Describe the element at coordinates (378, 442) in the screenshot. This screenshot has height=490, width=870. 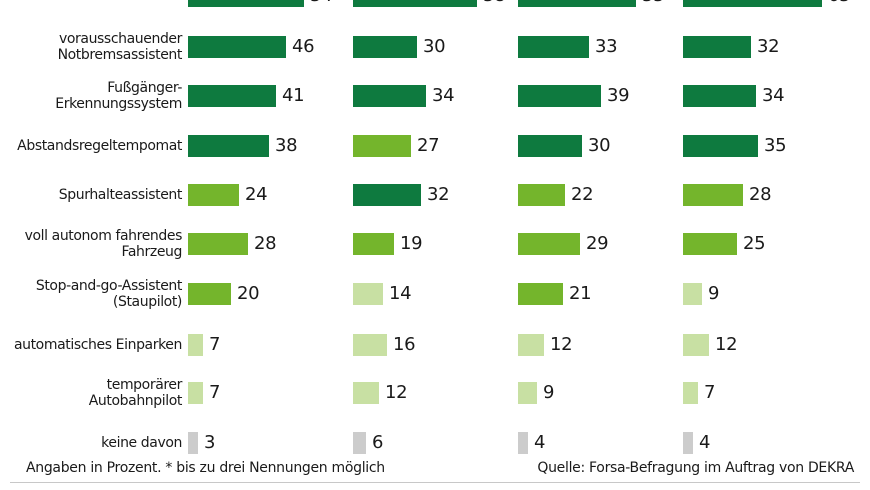
I see `value-label: 6` at that location.